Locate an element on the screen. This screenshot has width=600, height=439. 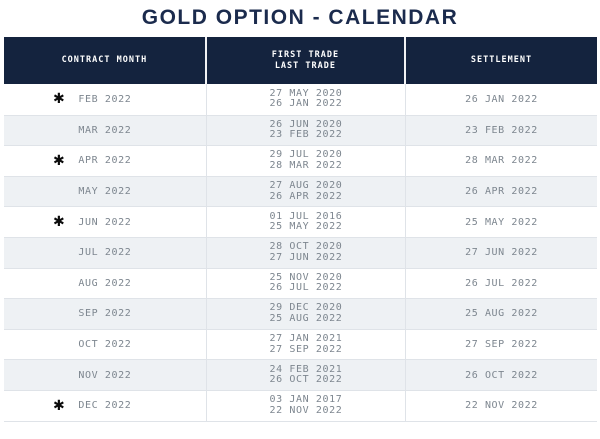
header-trade-dates: FIRST TRADE LAST TRADE is located at coordinates (307, 60).